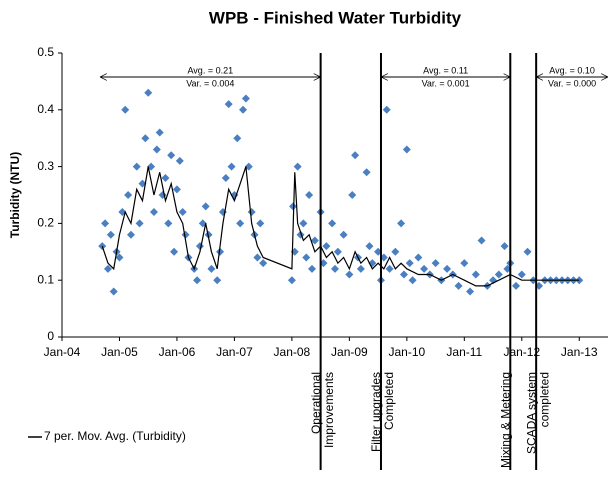 The width and height of the screenshot is (614, 489). Describe the element at coordinates (579, 352) in the screenshot. I see `x-tick-label: Jan-13` at that location.